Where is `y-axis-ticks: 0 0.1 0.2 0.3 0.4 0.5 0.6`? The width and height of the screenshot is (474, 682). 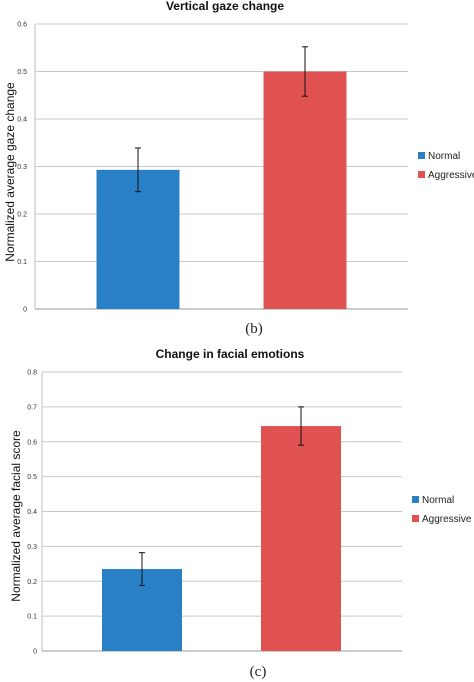
y-axis-ticks: 0 0.1 0.2 0.3 0.4 0.5 0.6 is located at coordinates (22, 168).